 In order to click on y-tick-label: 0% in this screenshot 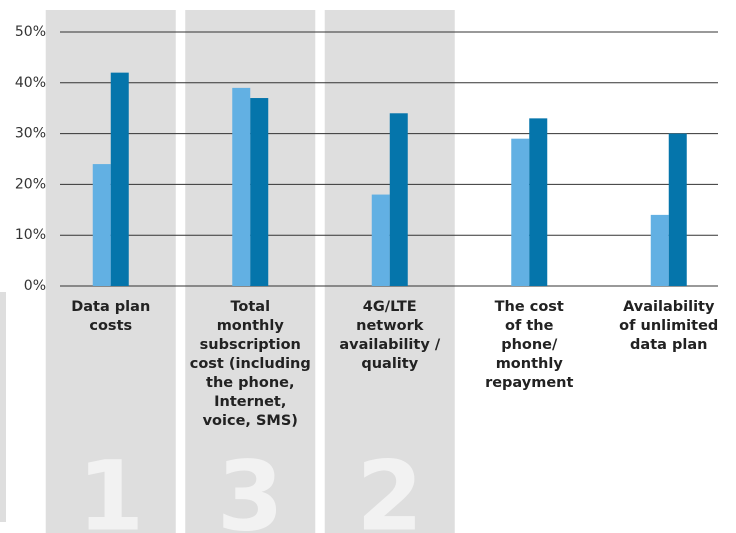, I will do `click(35, 286)`.